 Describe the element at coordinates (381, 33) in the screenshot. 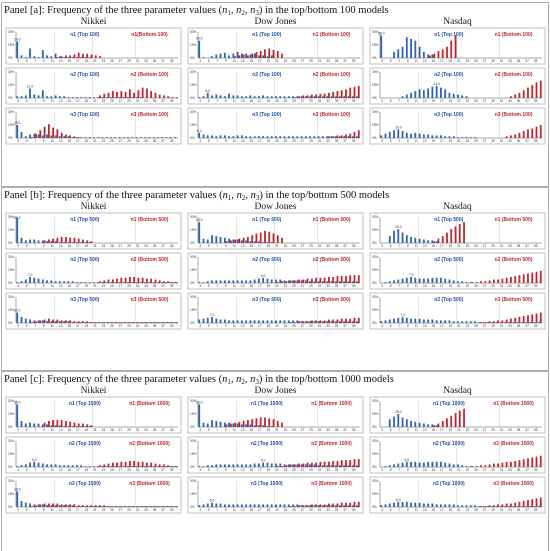

I see `data-label: 26.0` at that location.